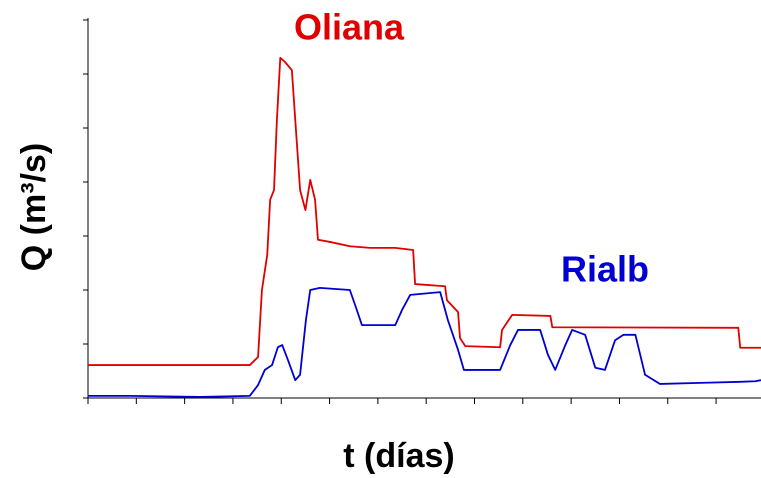 This screenshot has height=478, width=761. I want to click on annotation: Rialb, so click(605, 269).